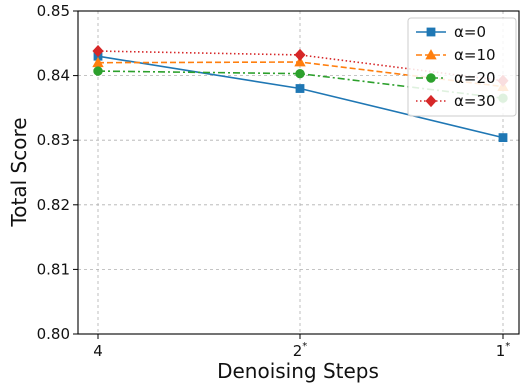 The image size is (520, 385). Describe the element at coordinates (53, 205) in the screenshot. I see `y-tick-label: 0.82` at that location.